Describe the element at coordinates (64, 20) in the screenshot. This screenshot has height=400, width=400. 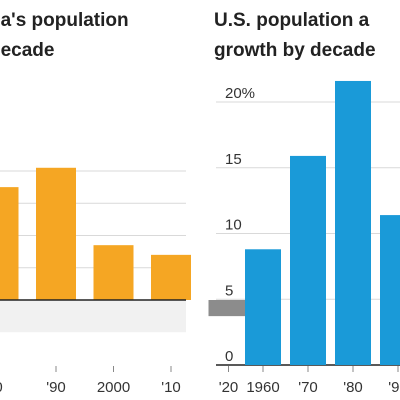
I see `left-title-line-1: na's population` at that location.